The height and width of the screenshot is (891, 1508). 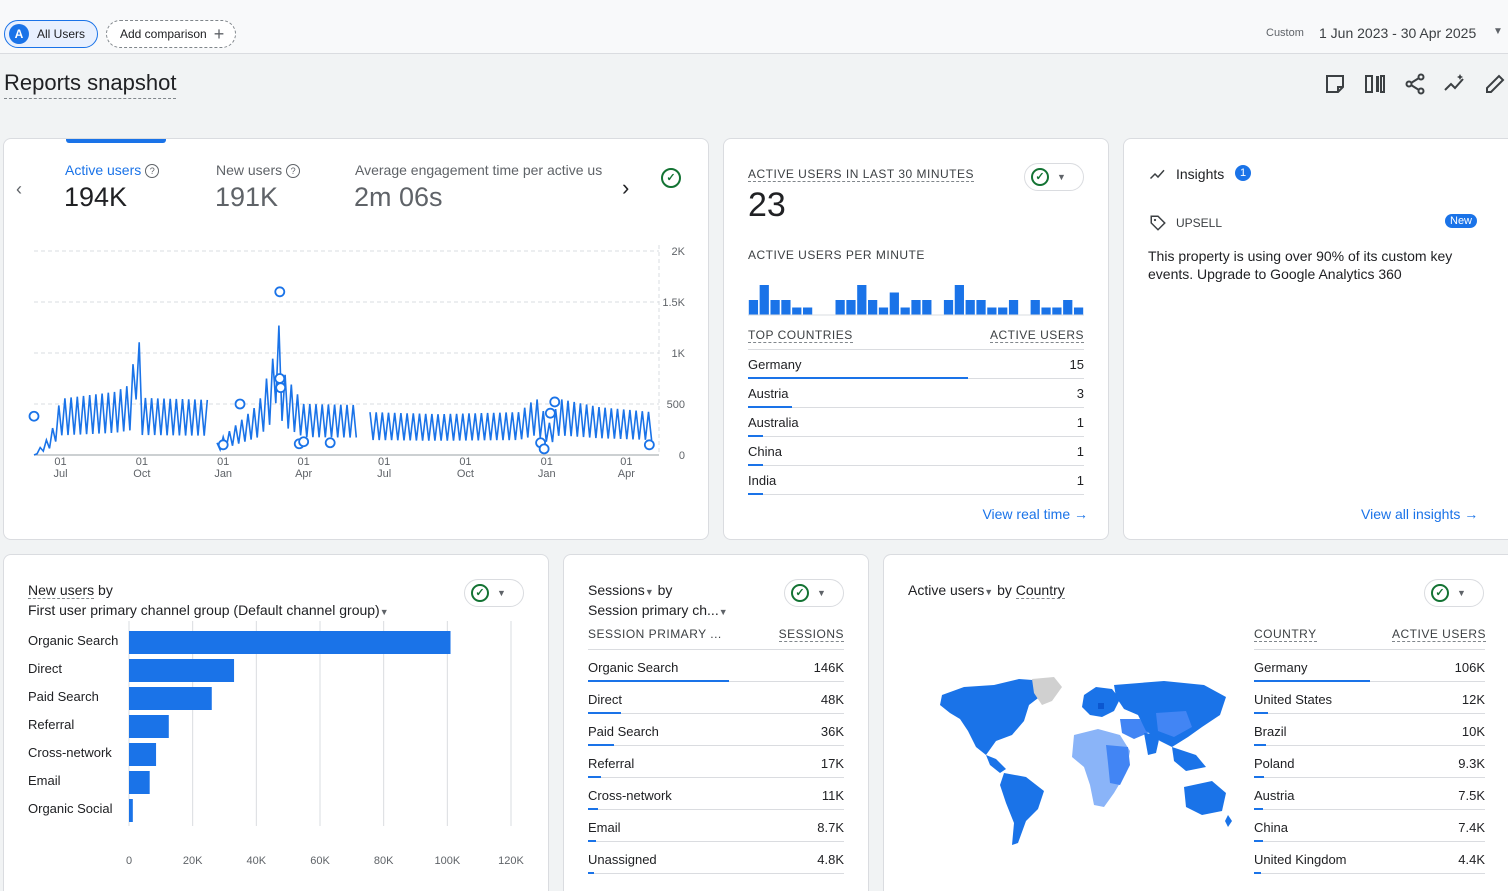 What do you see at coordinates (626, 187) in the screenshot?
I see `chevron-right-icon: ›` at bounding box center [626, 187].